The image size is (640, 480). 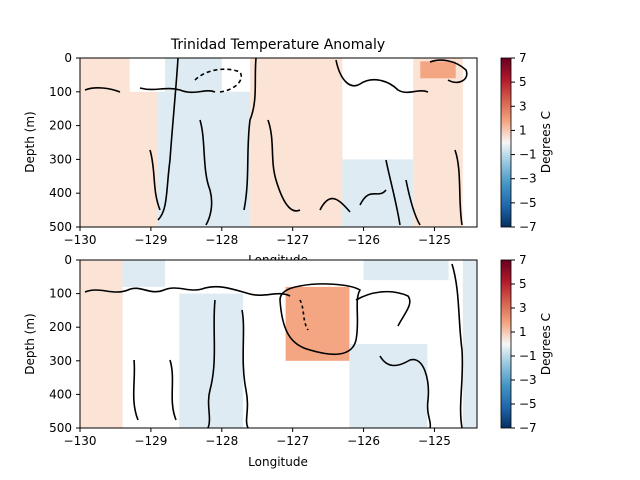 I want to click on chart-title: Trinidad Temperature Anomaly, so click(x=277, y=45).